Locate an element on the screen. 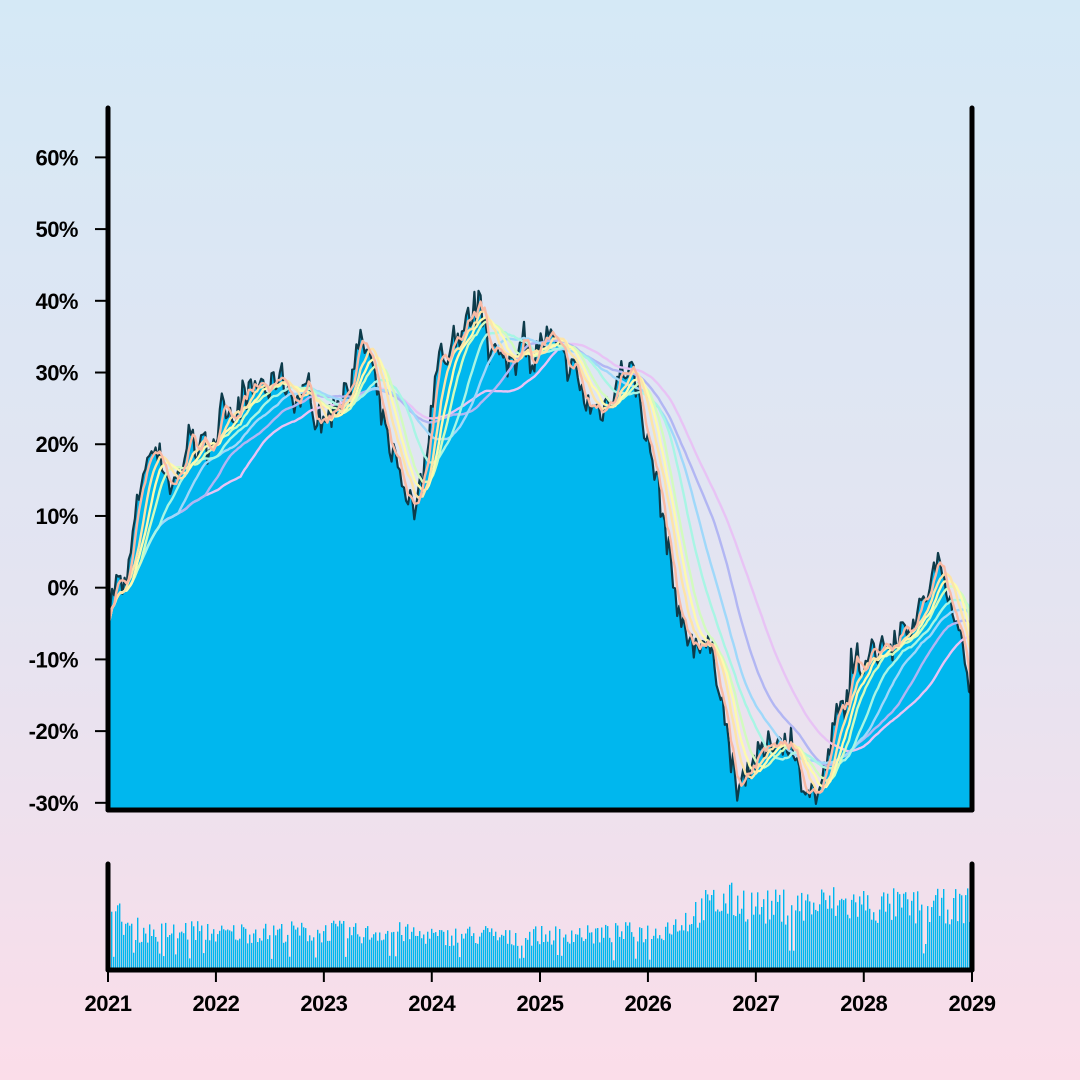  x-tick-label: 2021 is located at coordinates (108, 1003).